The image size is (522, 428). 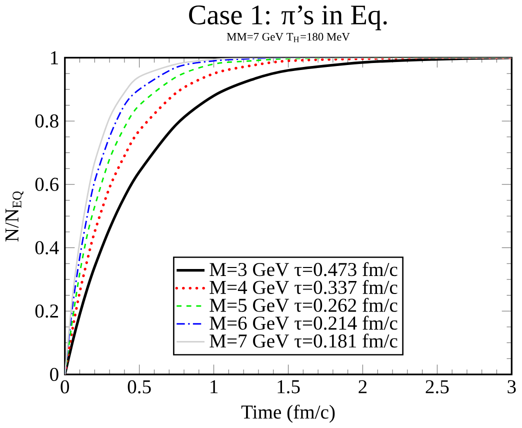 I want to click on chart-title: Case 1: π’s in Eq., so click(x=288, y=17).